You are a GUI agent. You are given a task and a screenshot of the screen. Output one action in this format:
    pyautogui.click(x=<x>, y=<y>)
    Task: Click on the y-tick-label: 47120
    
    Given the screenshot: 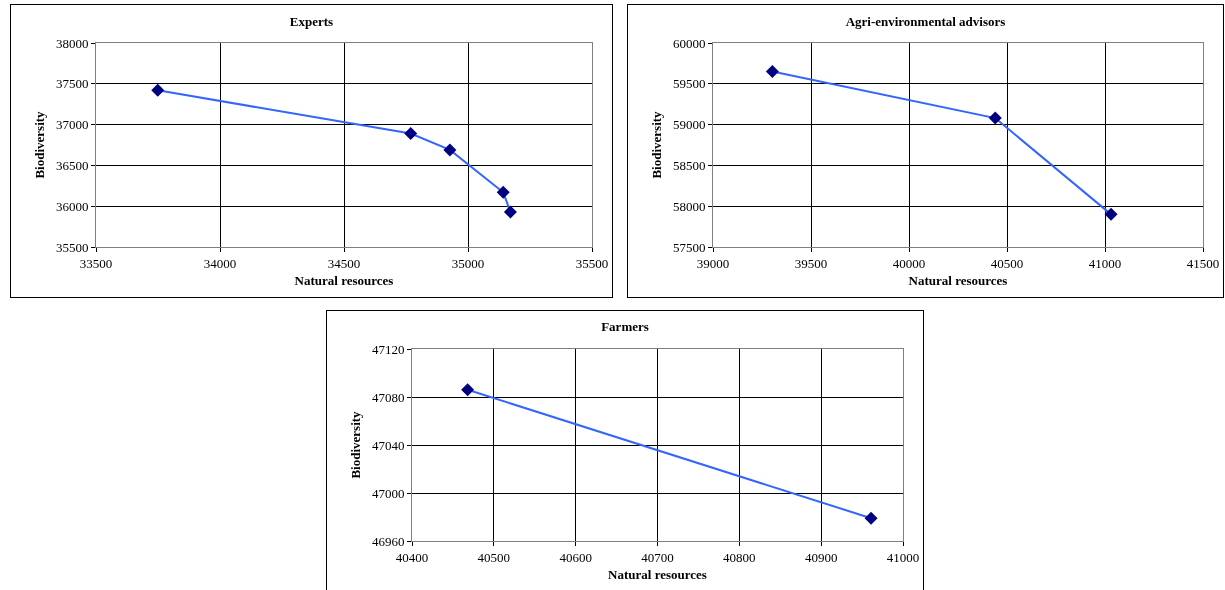 What is the action you would take?
    pyautogui.click(x=388, y=349)
    